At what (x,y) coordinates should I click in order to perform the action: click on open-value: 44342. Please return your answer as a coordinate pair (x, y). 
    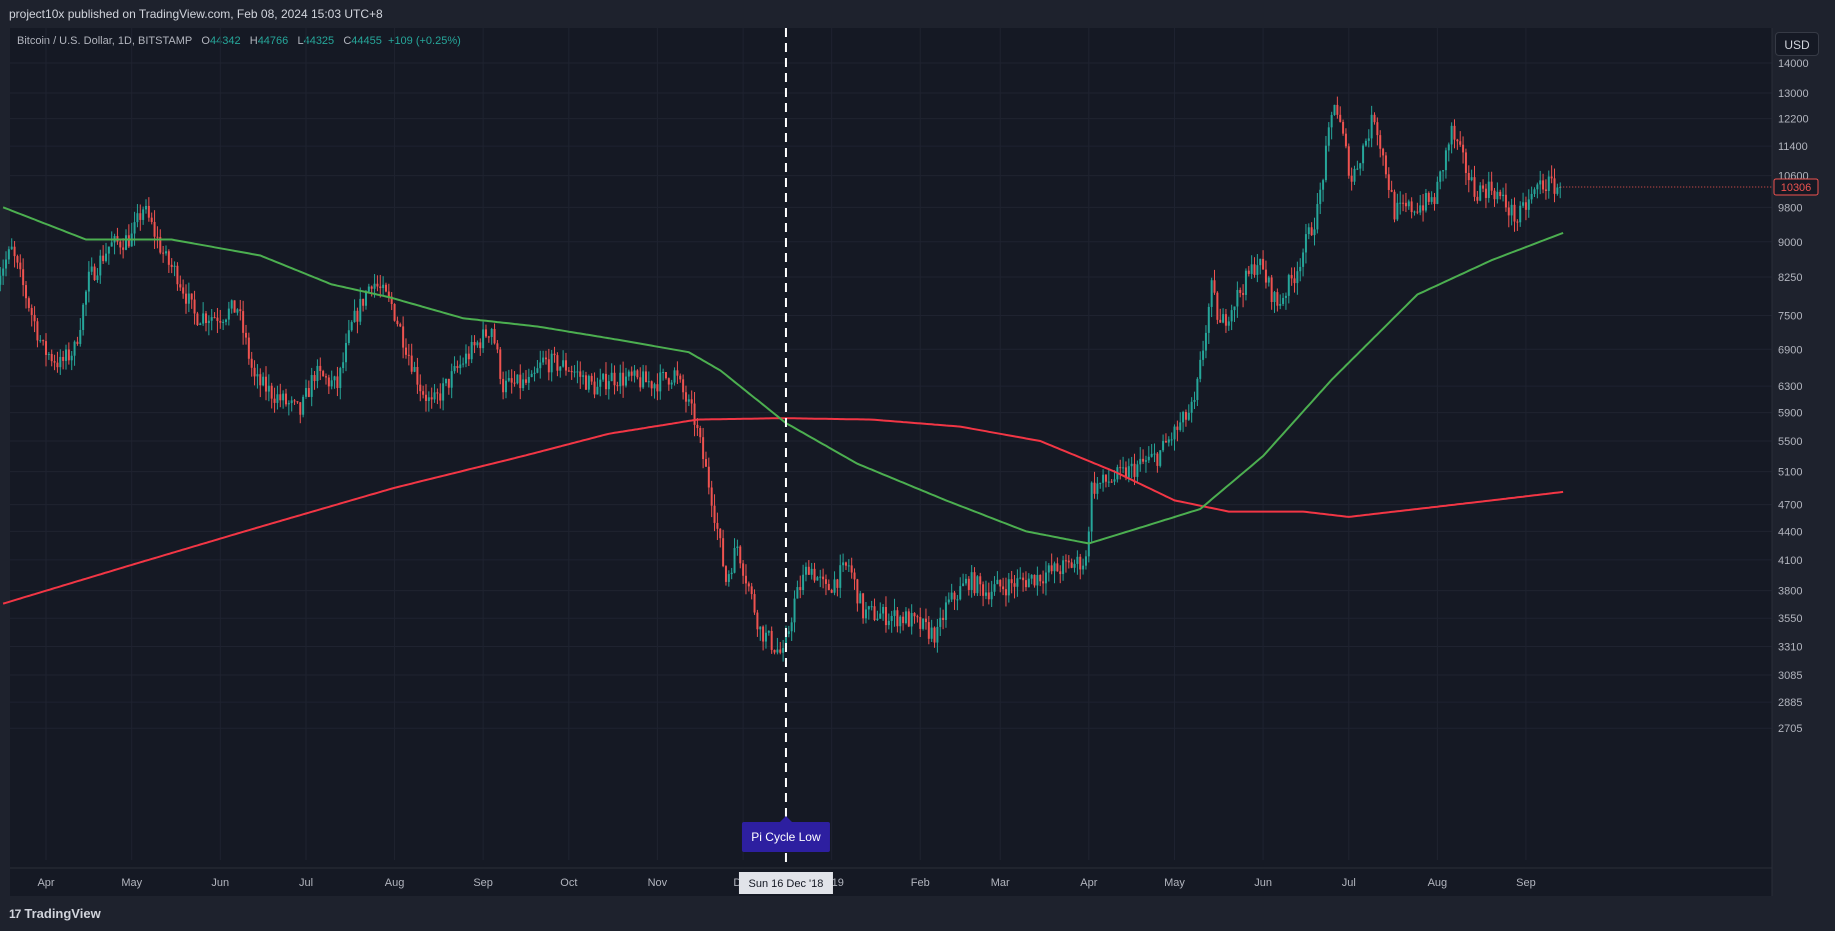
    Looking at the image, I should click on (225, 41).